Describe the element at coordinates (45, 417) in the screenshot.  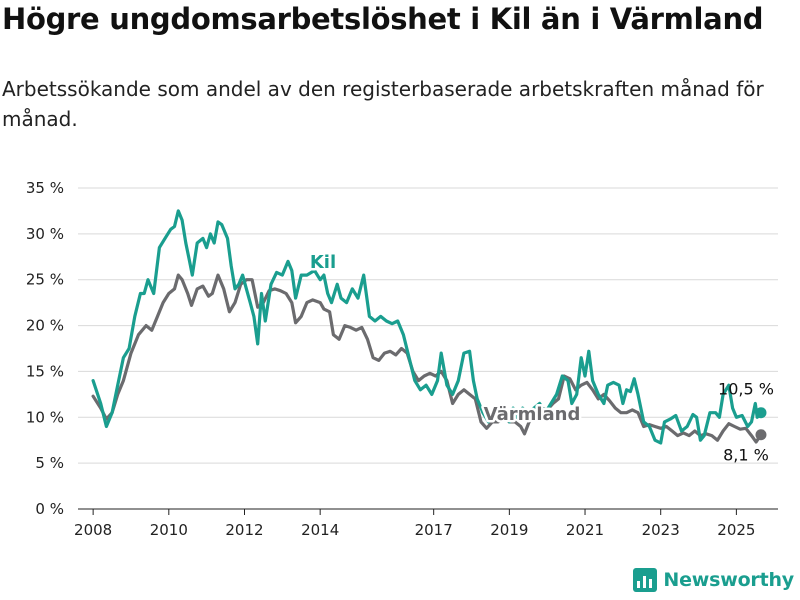
I see `y-tick-label: 10 %` at that location.